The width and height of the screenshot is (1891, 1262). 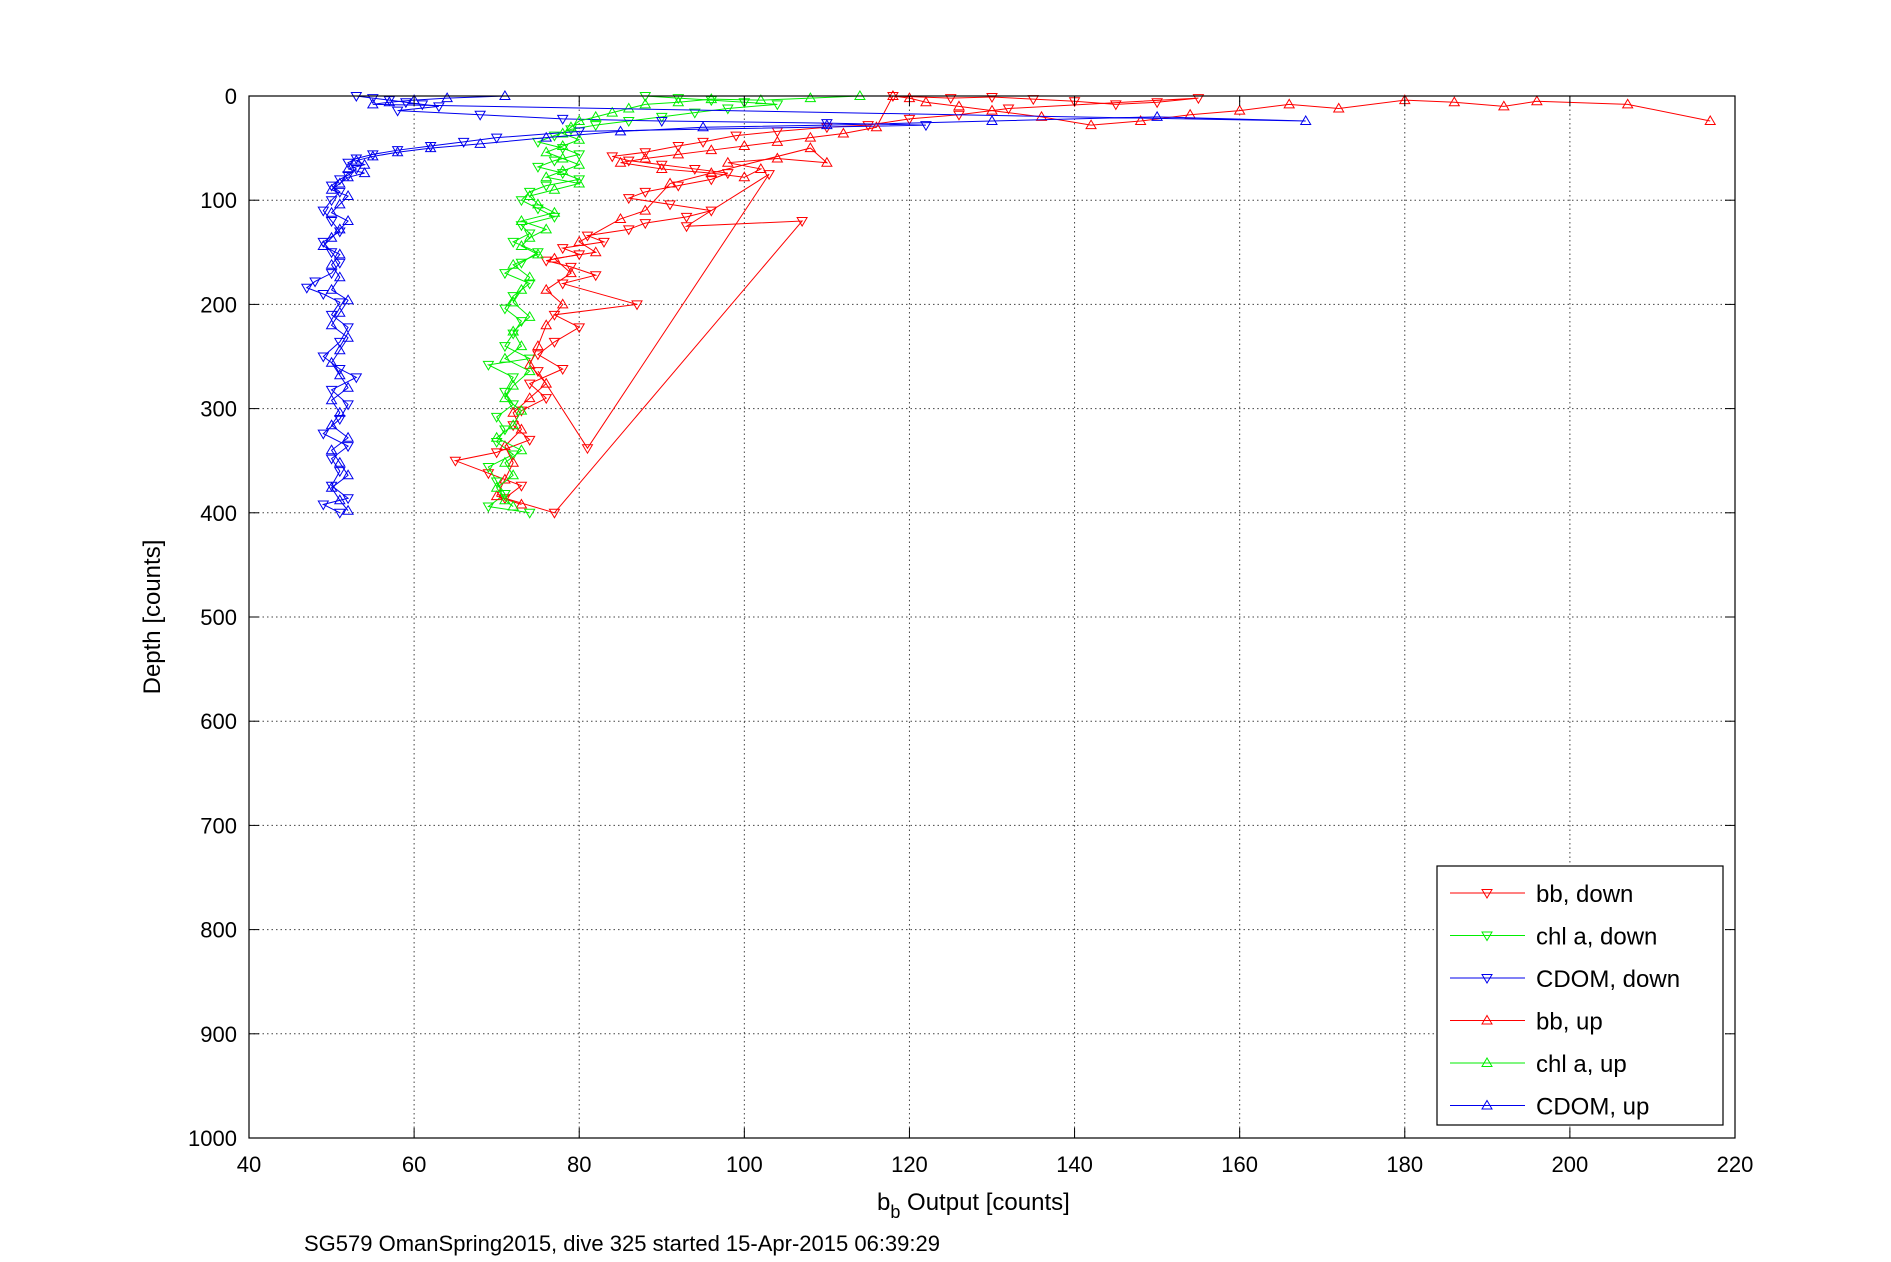 What do you see at coordinates (1239, 1164) in the screenshot?
I see `x-tick-label: 160` at bounding box center [1239, 1164].